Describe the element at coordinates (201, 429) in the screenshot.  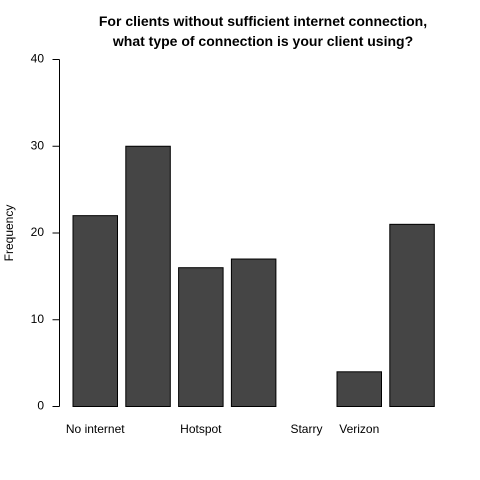
I see `x-tick-label: Hotspot` at that location.